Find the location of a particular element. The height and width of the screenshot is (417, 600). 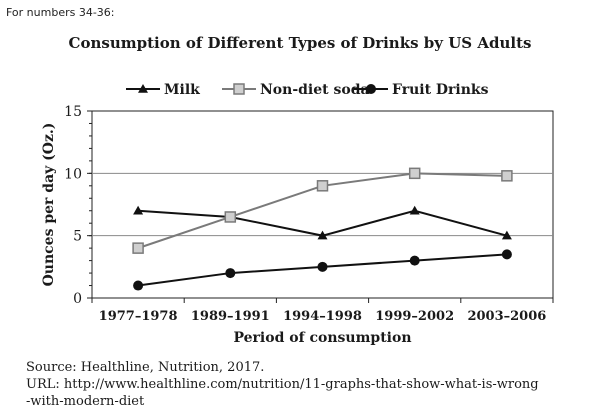

y-tick-label: 10 is located at coordinates (73, 174).